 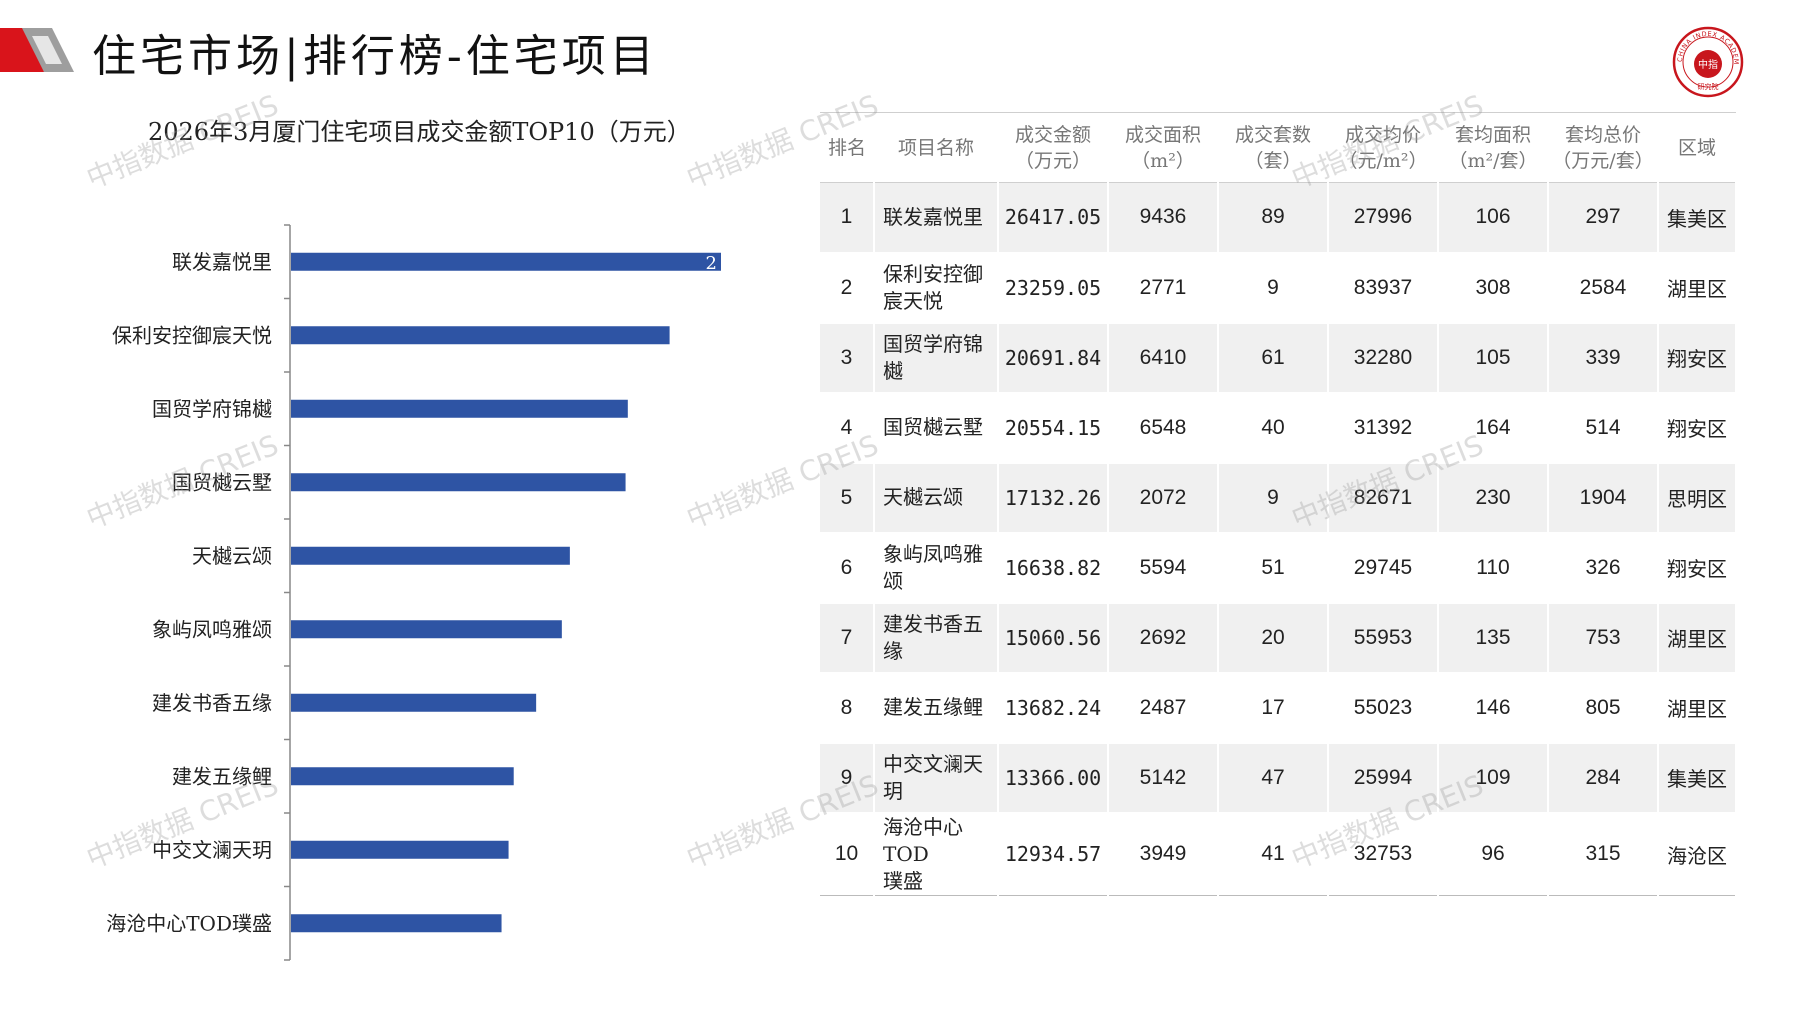 What do you see at coordinates (1493, 777) in the screenshot?
I see `cell-avg-area: 109` at bounding box center [1493, 777].